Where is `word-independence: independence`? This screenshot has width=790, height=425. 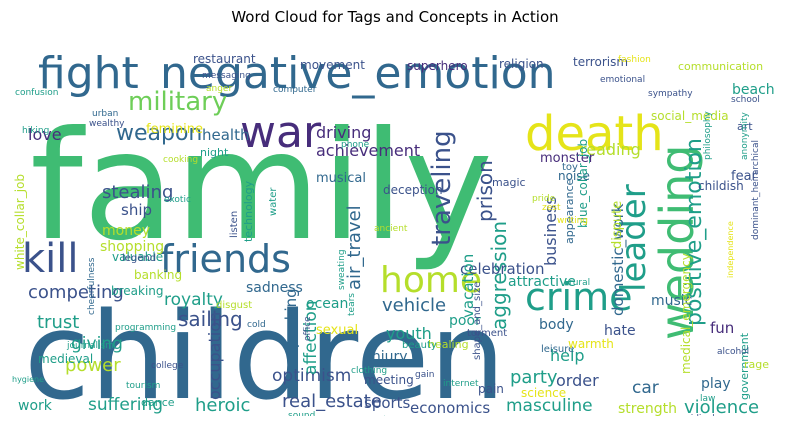 word-independence: independence is located at coordinates (730, 249).